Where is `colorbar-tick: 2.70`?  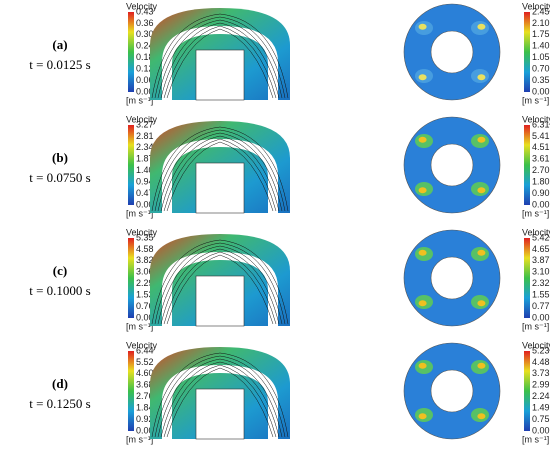 colorbar-tick: 2.70 is located at coordinates (541, 170).